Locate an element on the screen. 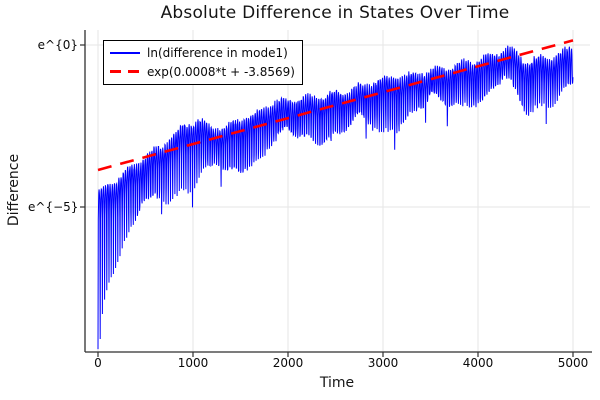  legend-label: ln(difference in mode1) is located at coordinates (217, 52).